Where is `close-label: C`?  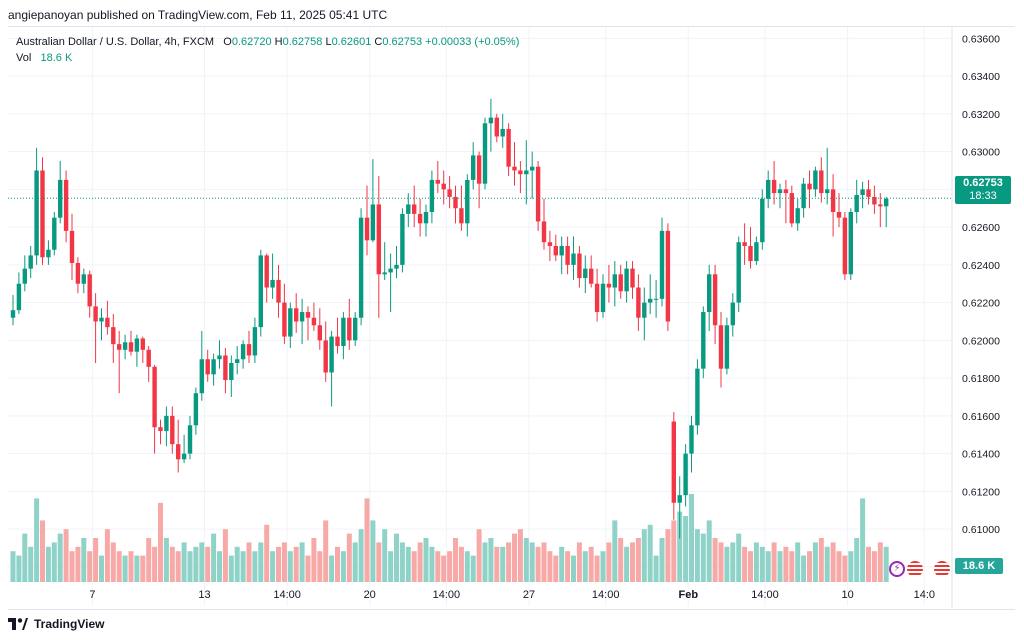 close-label: C is located at coordinates (378, 42).